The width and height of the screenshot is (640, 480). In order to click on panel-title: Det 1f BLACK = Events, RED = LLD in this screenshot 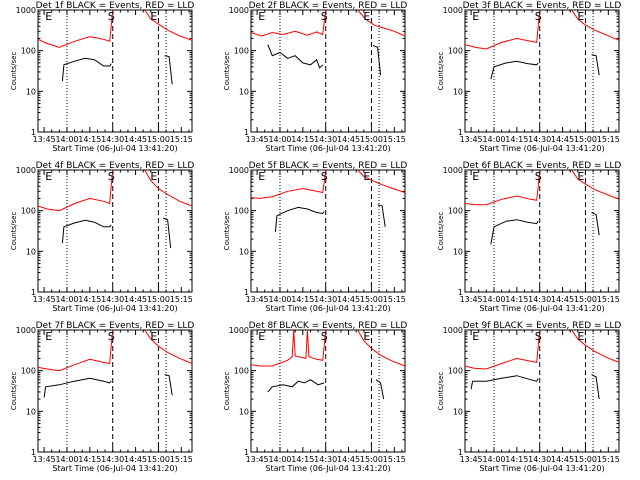, I will do `click(115, 6)`.